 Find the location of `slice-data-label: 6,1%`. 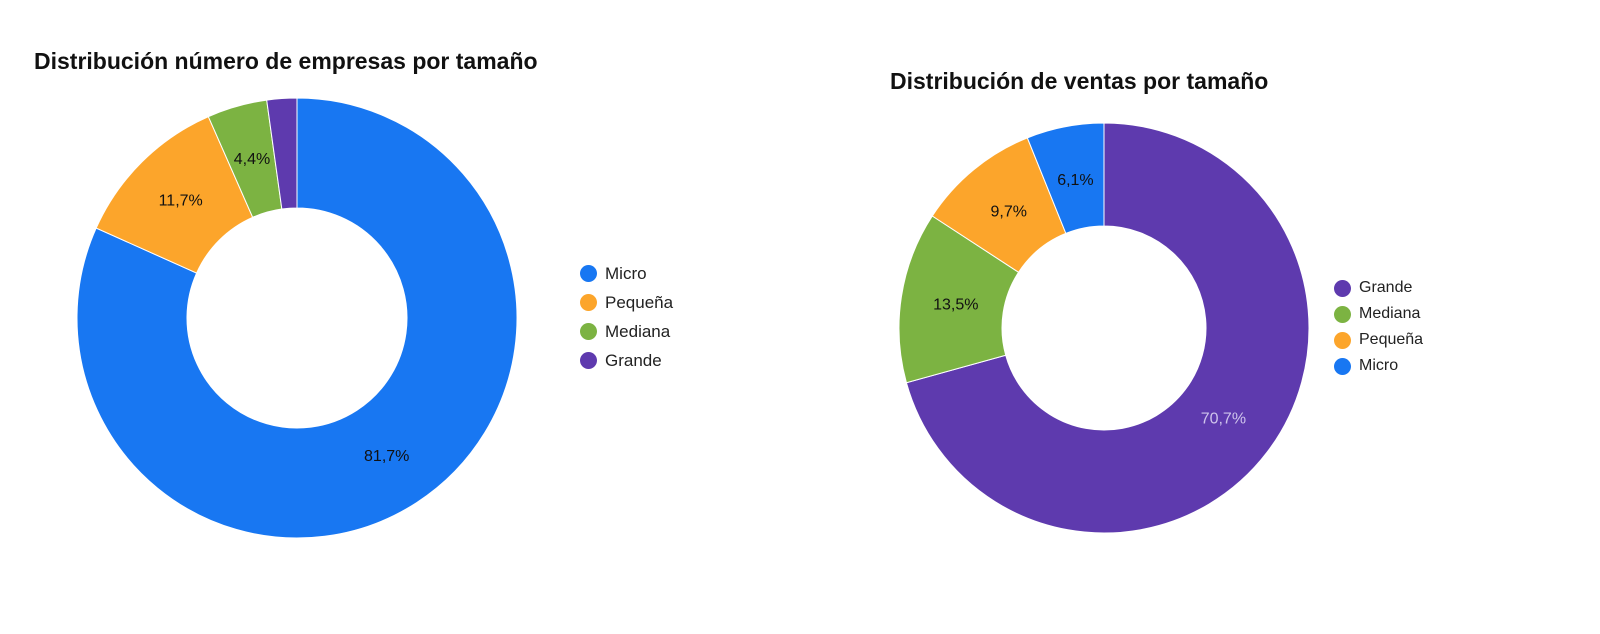

slice-data-label: 6,1% is located at coordinates (1075, 180).